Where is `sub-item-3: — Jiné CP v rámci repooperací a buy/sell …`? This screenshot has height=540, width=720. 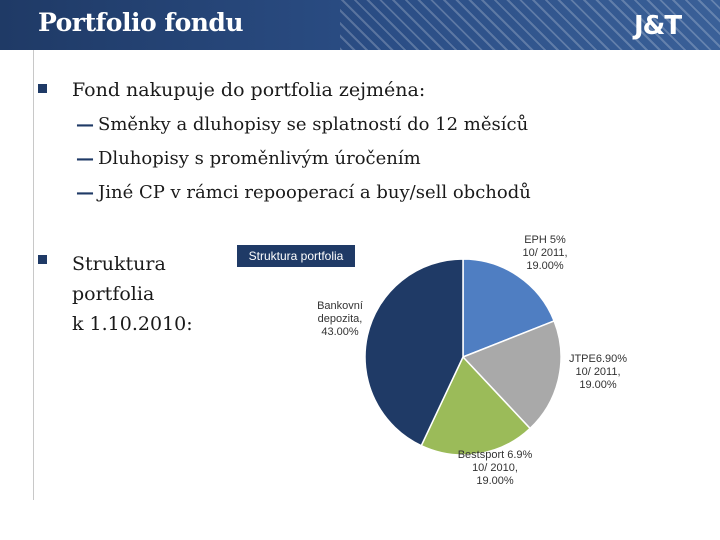
sub-item-3: — Jiné CP v rámci repooperací a buy/sell … is located at coordinates (303, 192).